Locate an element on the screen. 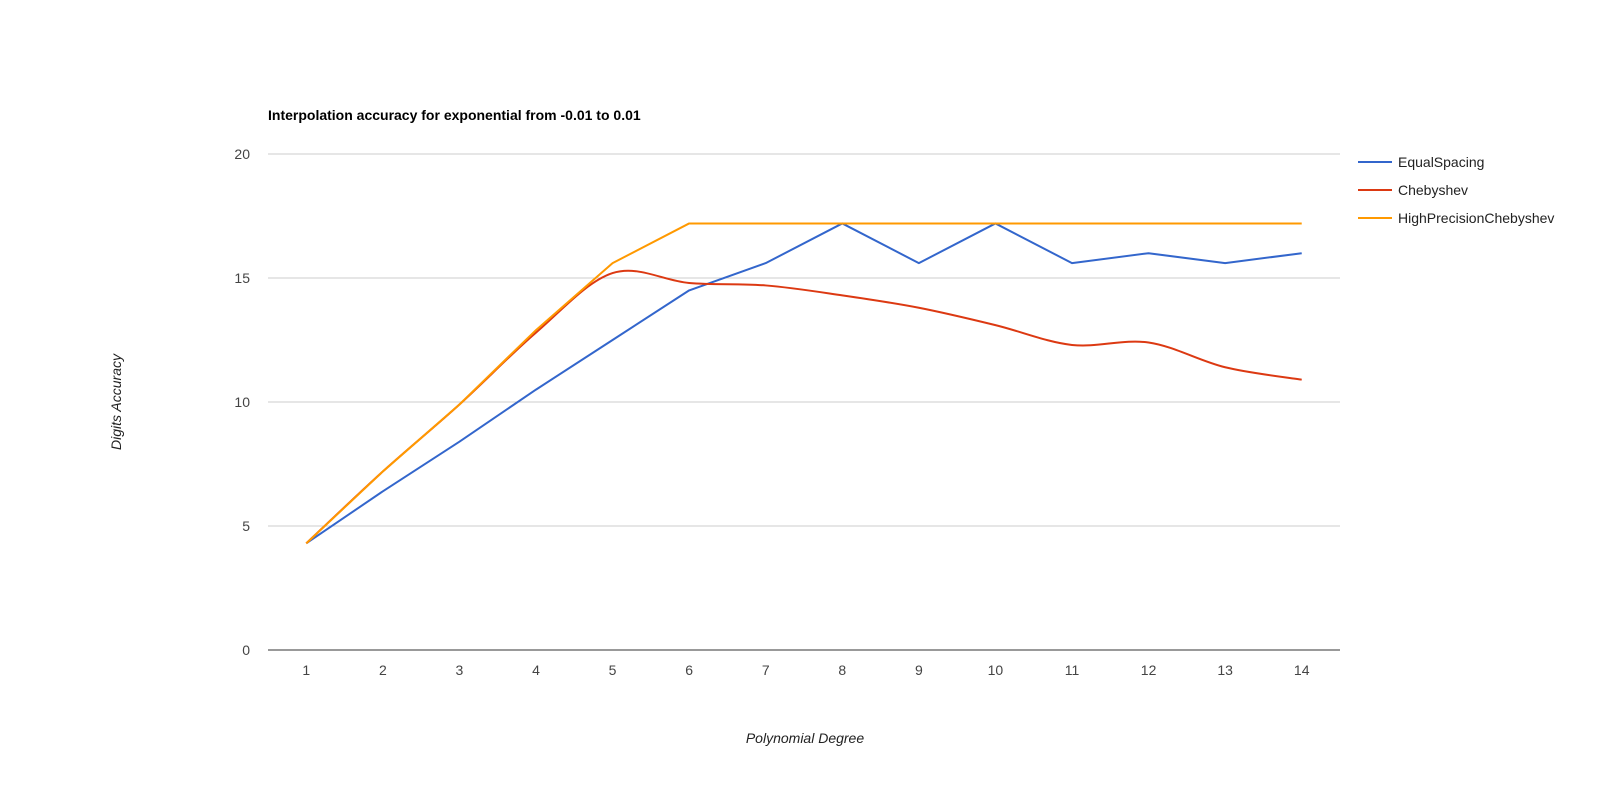 This screenshot has width=1600, height=800. x-tick-label: 6 is located at coordinates (689, 670).